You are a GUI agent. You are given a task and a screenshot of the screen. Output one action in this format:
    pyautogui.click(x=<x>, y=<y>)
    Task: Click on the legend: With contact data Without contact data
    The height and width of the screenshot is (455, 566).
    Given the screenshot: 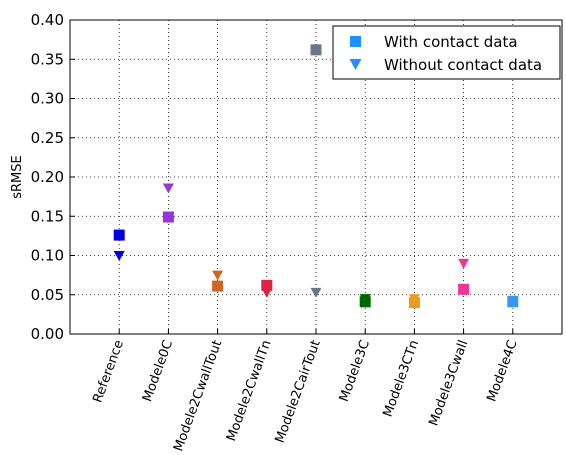 What is the action you would take?
    pyautogui.click(x=446, y=52)
    